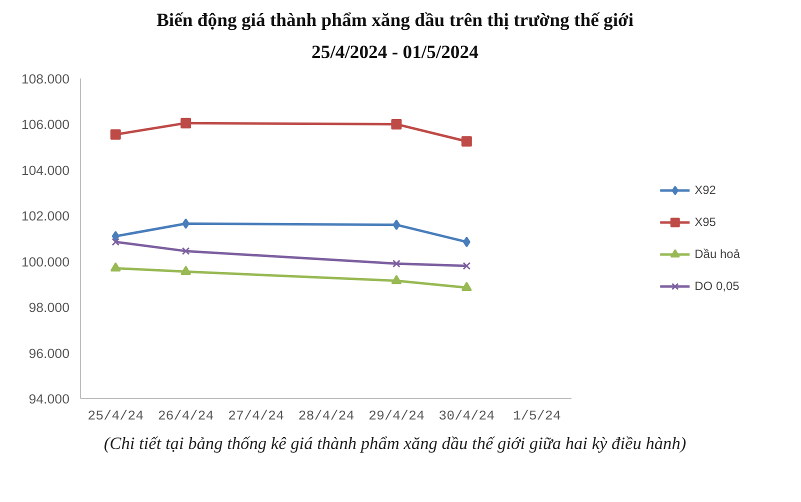  What do you see at coordinates (705, 222) in the screenshot?
I see `legend-label: X95` at bounding box center [705, 222].